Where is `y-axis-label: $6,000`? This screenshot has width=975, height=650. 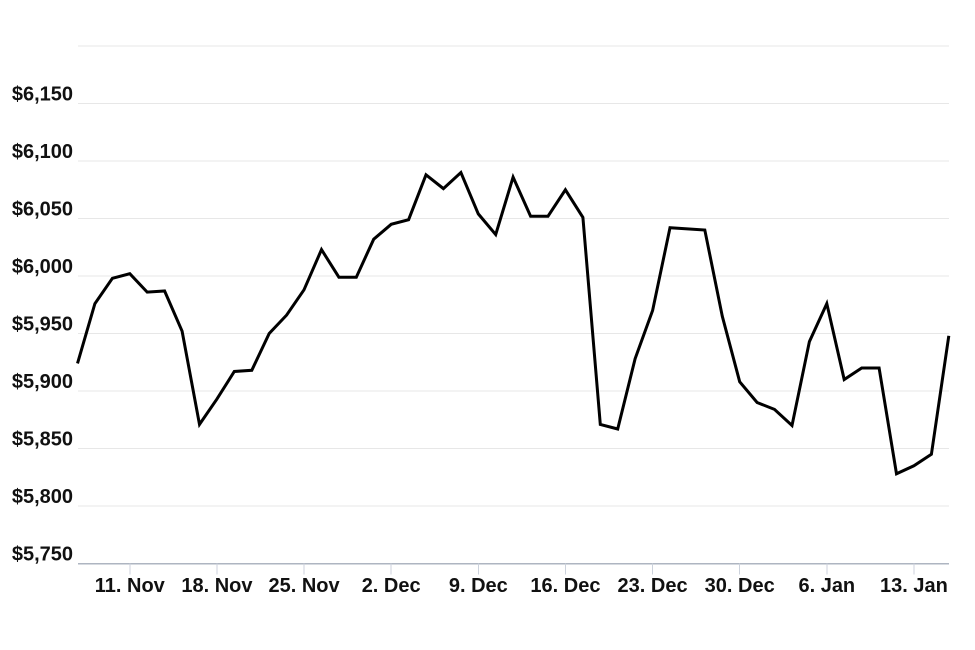
y-axis-label: $6,000 is located at coordinates (42, 267).